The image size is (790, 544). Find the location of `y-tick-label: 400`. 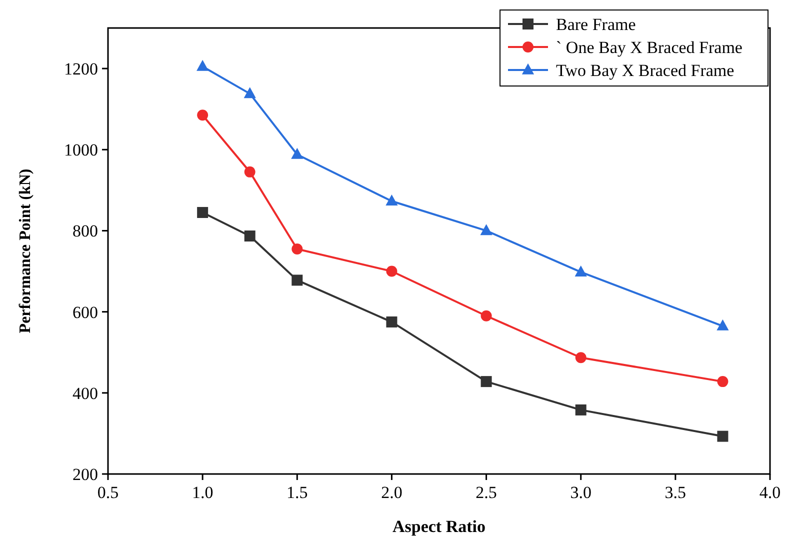

y-tick-label: 400 is located at coordinates (85, 393).